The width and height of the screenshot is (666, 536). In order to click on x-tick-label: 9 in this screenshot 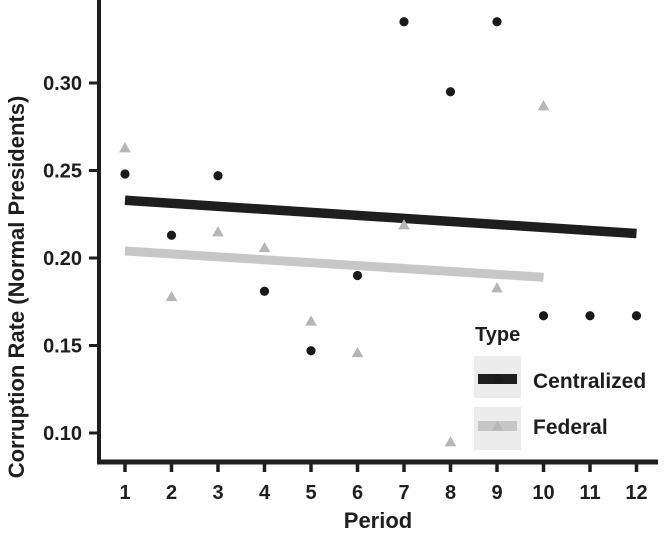, I will do `click(496, 493)`.